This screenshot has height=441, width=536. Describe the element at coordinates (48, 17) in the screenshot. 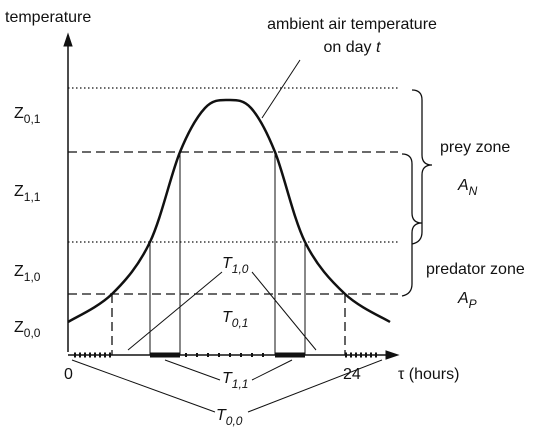

I see `y-axis-label: temperature` at that location.